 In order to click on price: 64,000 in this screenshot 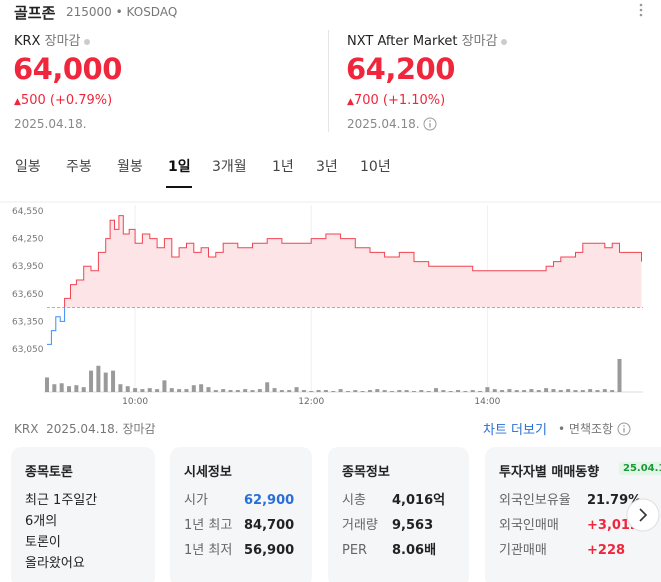, I will do `click(67, 69)`.